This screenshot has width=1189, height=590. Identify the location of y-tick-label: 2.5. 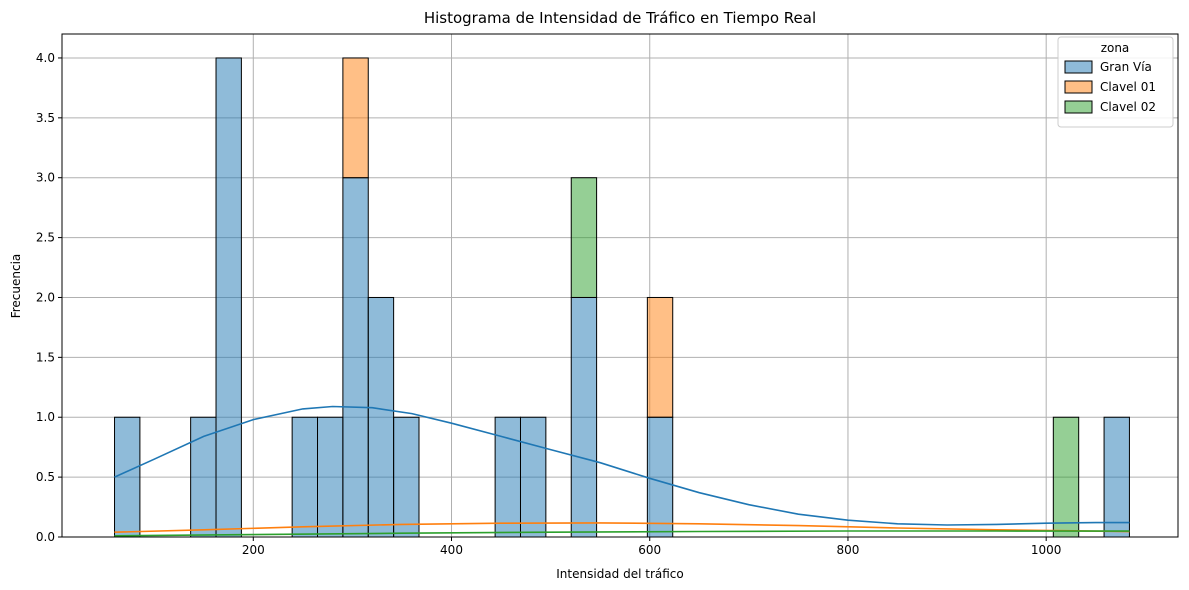
(45, 238).